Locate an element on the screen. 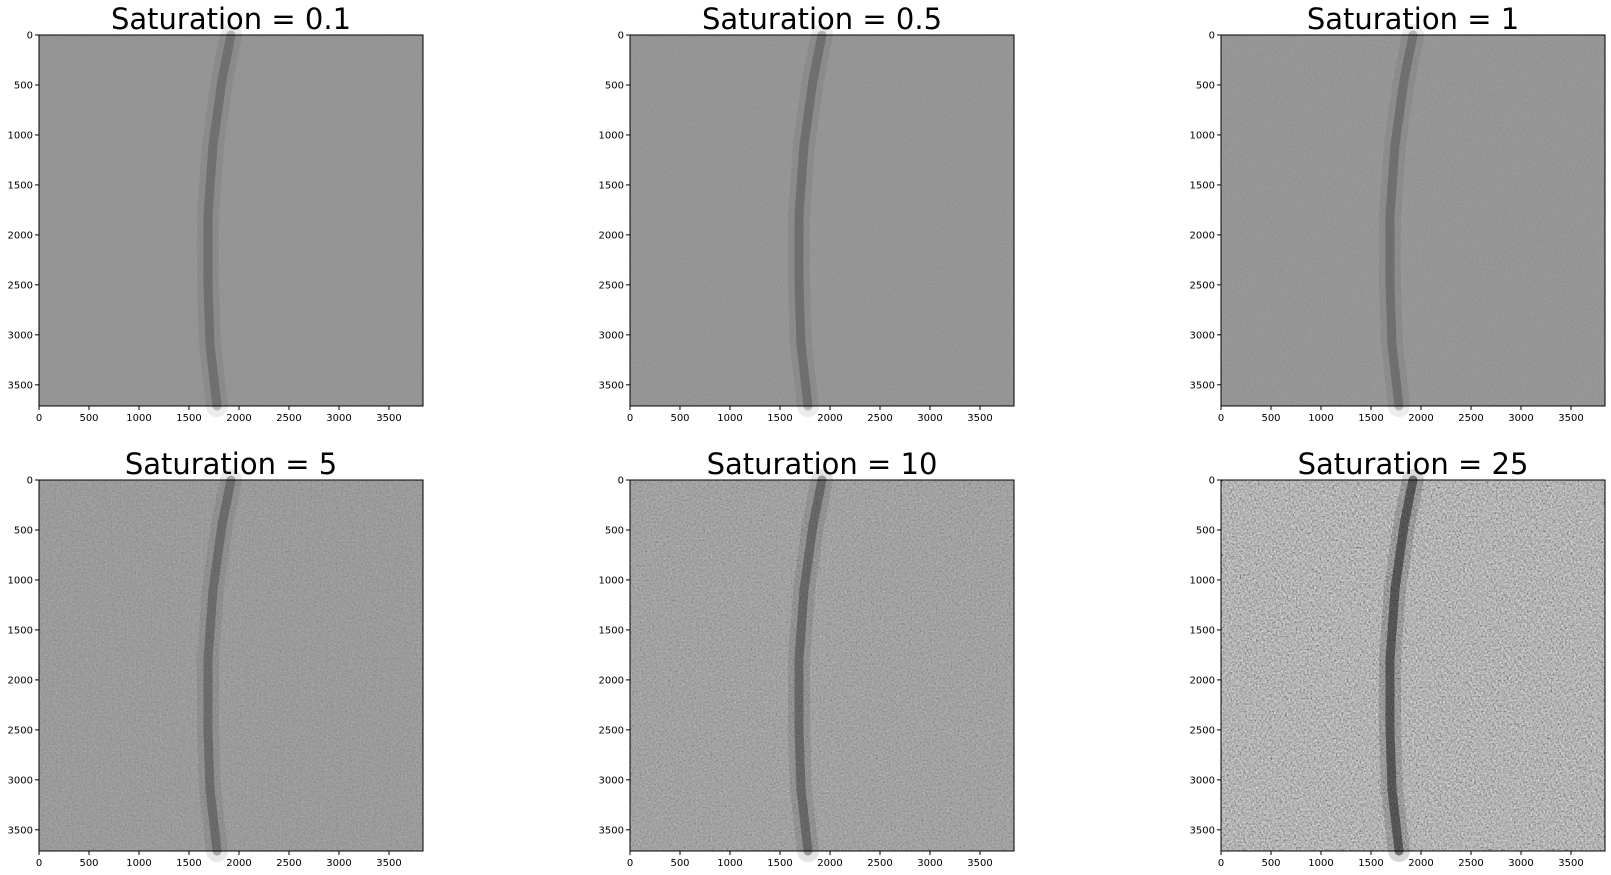 The image size is (1611, 875). subplot-title: Saturation = 25 is located at coordinates (1413, 464).